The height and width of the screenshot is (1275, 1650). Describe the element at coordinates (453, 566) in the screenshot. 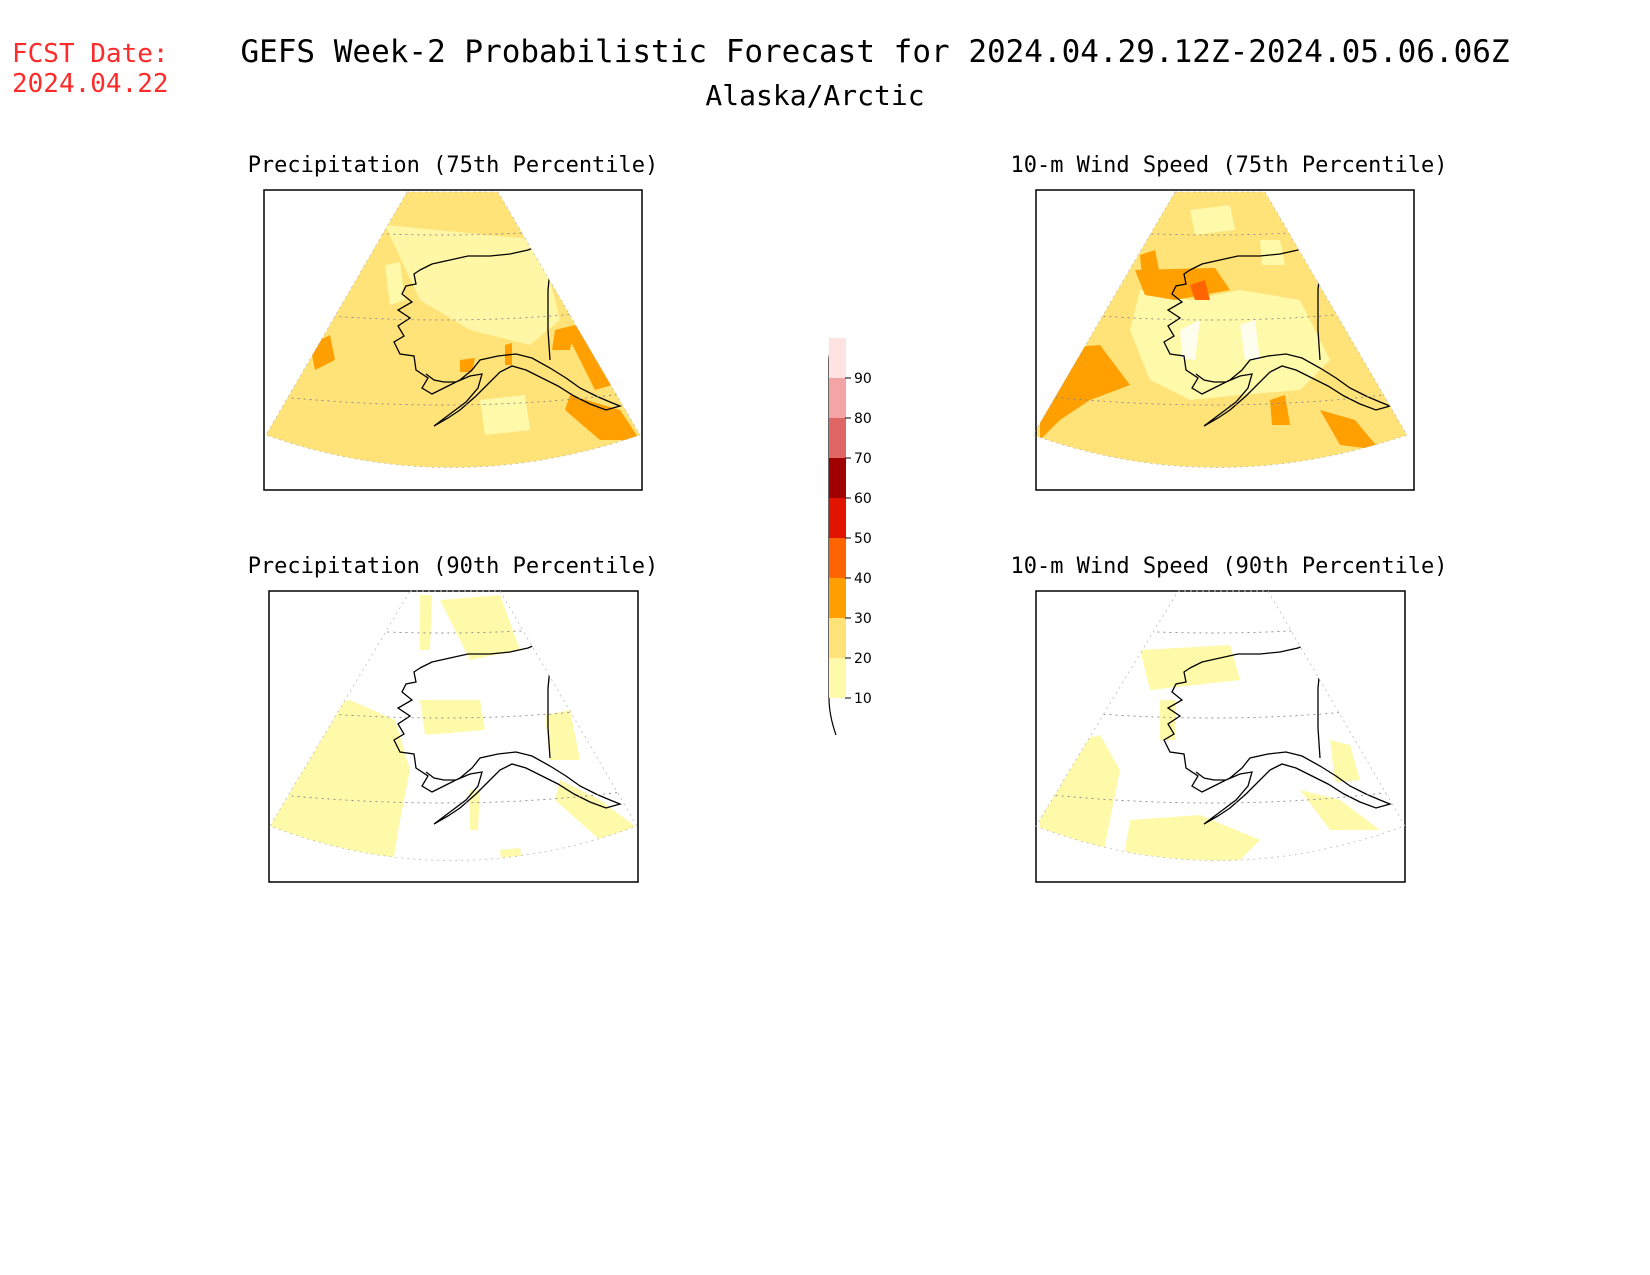

I see `panel-title: Precipitation (90th Percentile)` at that location.